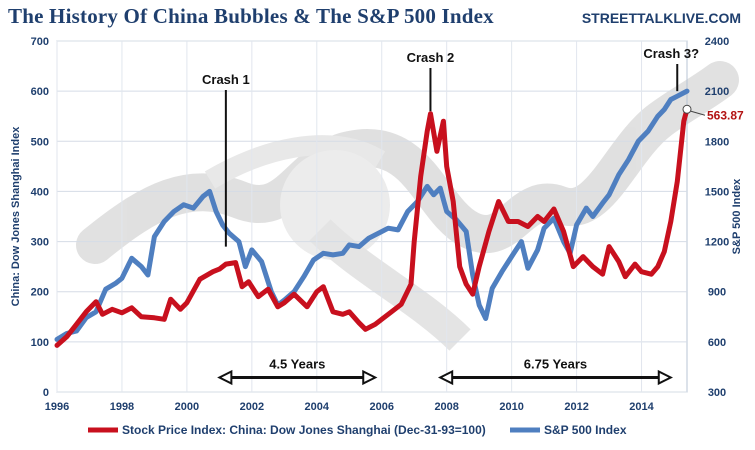 This screenshot has width=755, height=450. I want to click on crash-label: Crash 3?, so click(671, 53).